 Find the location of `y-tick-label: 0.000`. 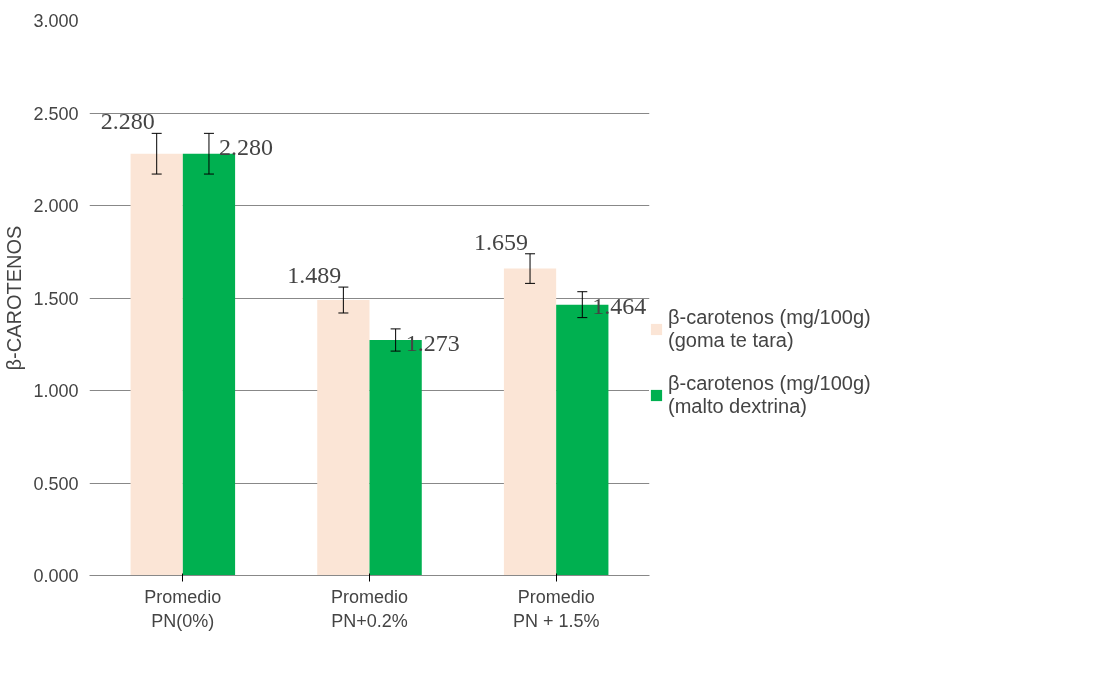

y-tick-label: 0.000 is located at coordinates (56, 576).